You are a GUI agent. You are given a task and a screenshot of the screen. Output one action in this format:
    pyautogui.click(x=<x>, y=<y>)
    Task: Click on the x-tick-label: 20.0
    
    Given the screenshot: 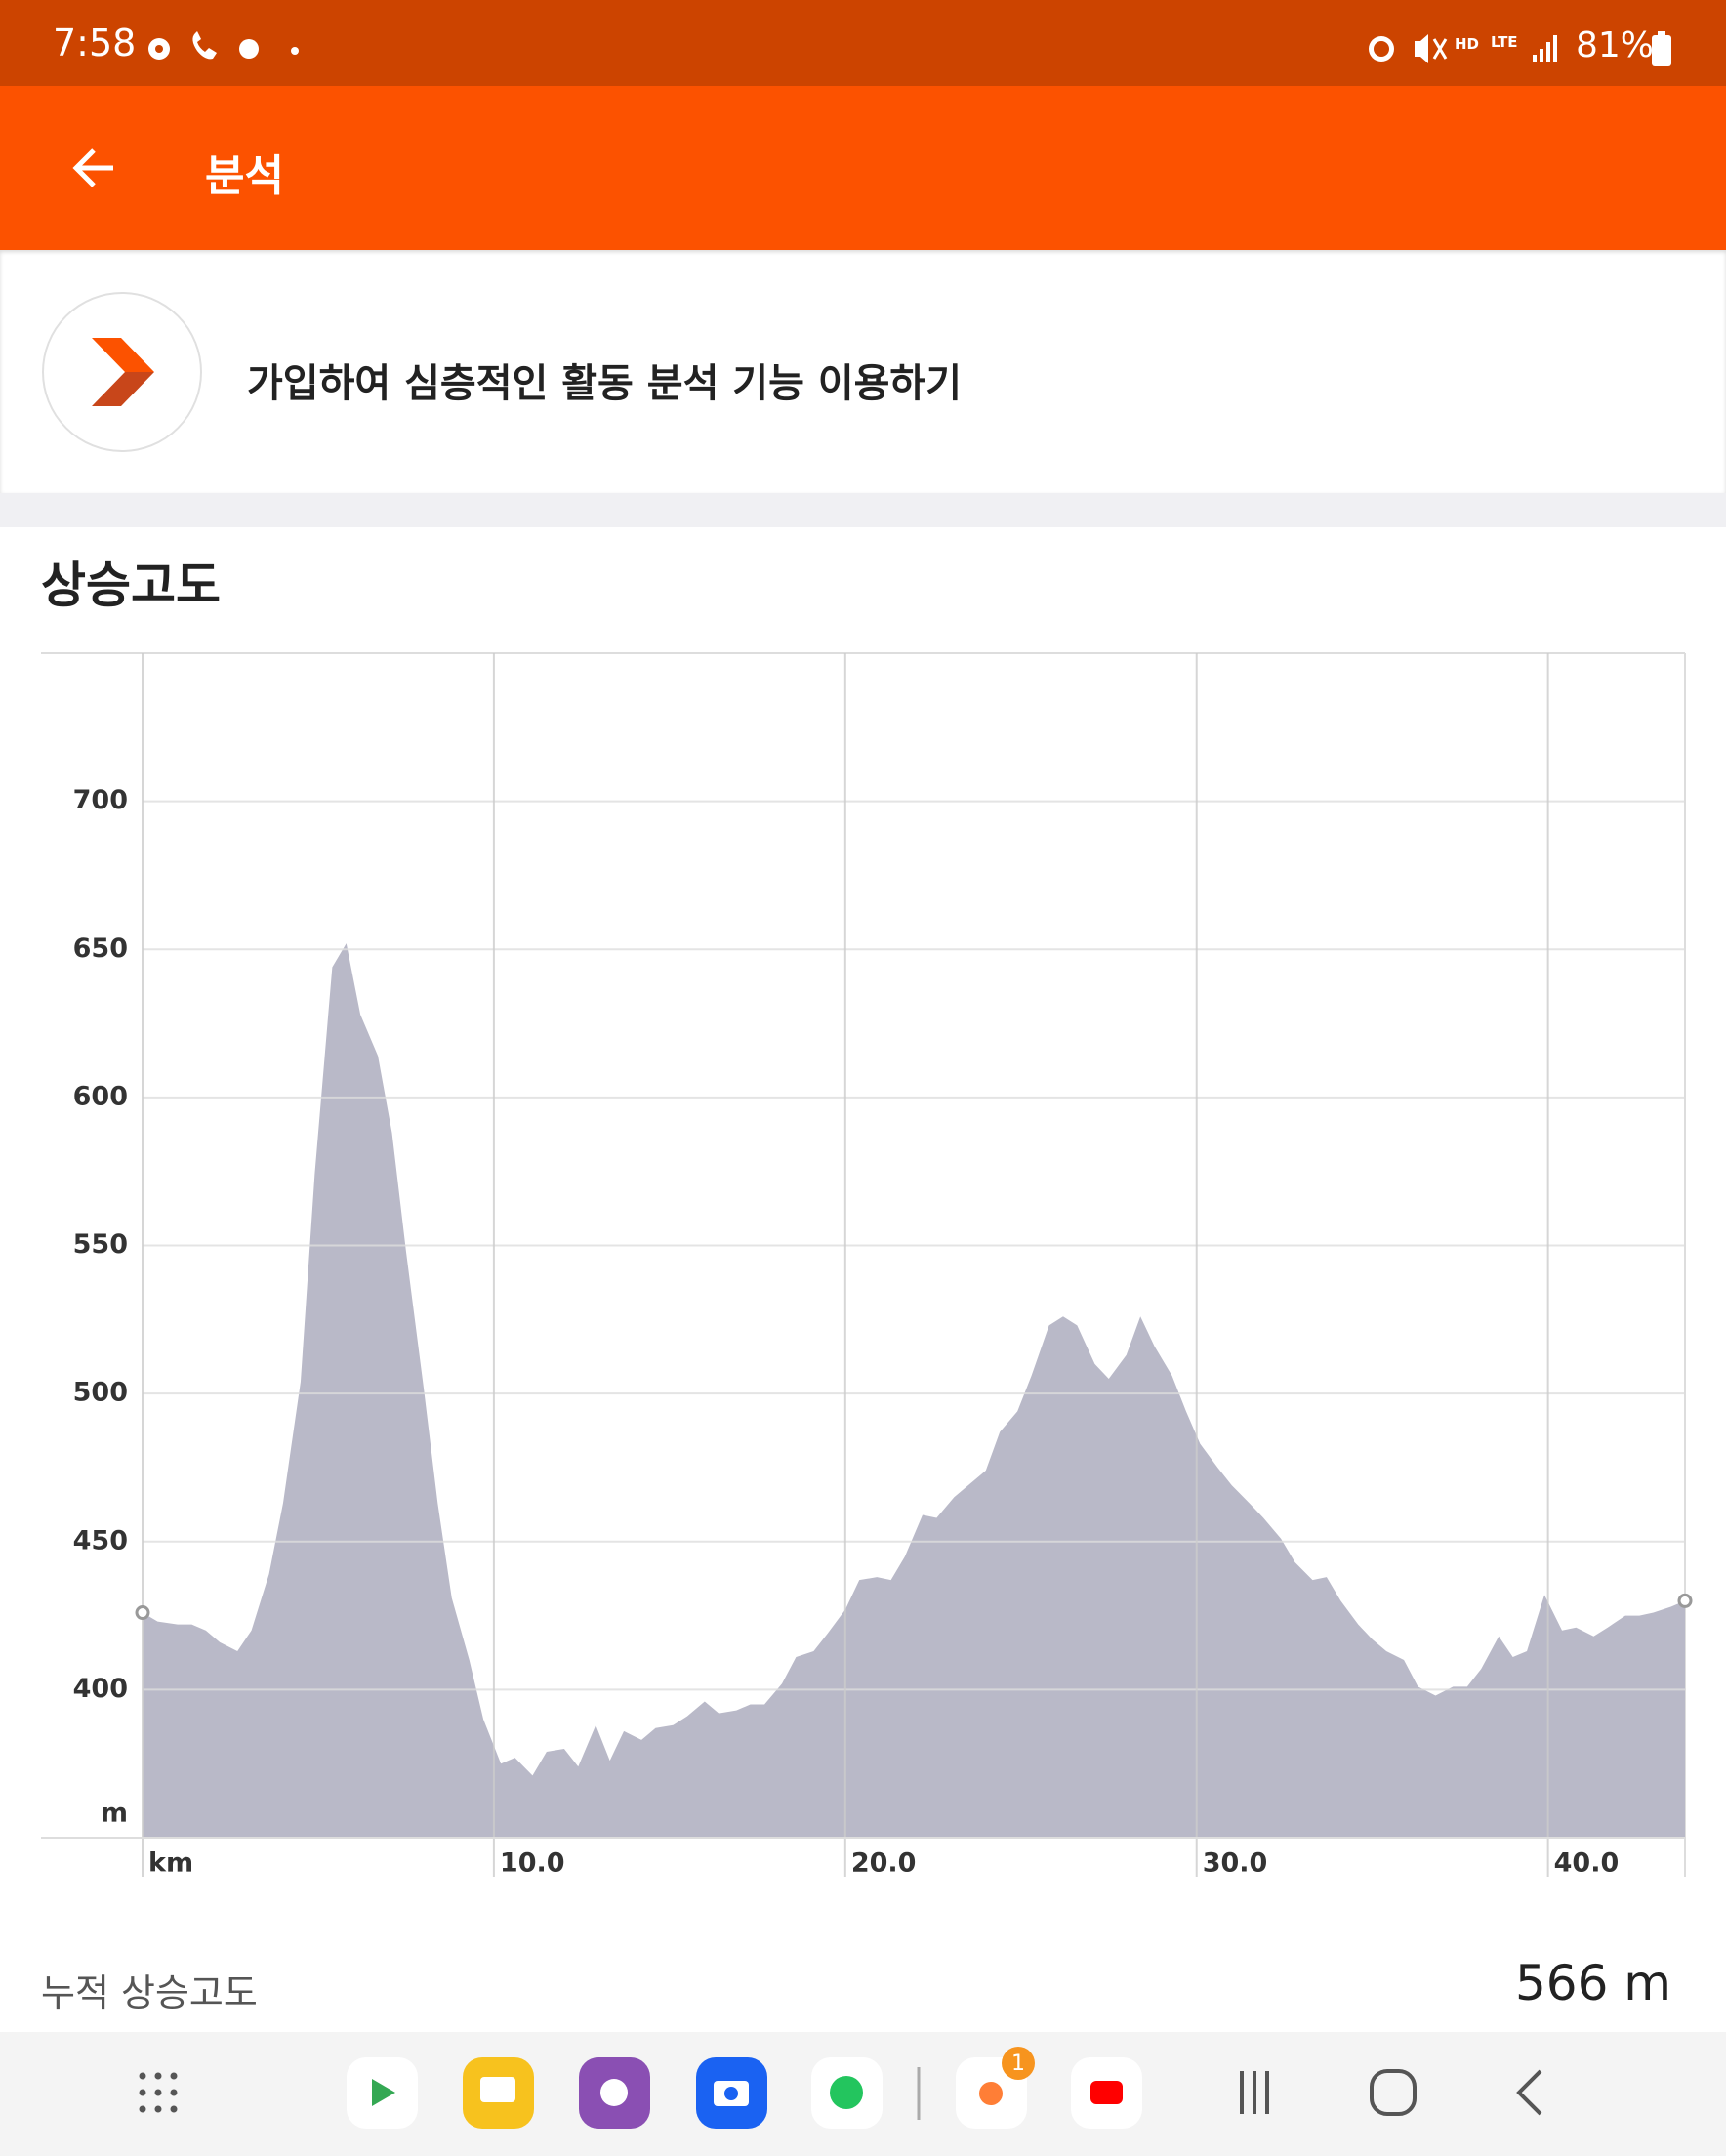 What is the action you would take?
    pyautogui.click(x=884, y=1864)
    